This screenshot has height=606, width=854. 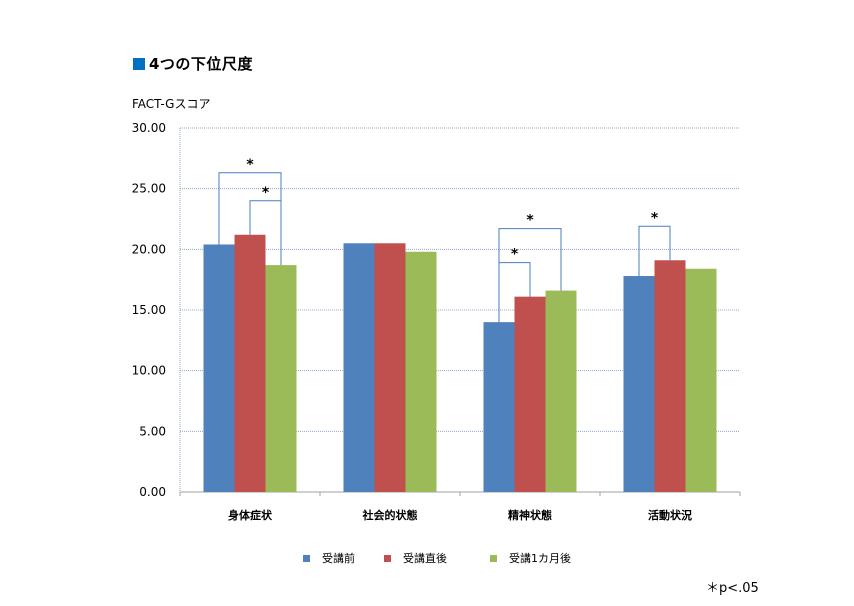 What do you see at coordinates (149, 128) in the screenshot?
I see `y-tick-label: 30.00` at bounding box center [149, 128].